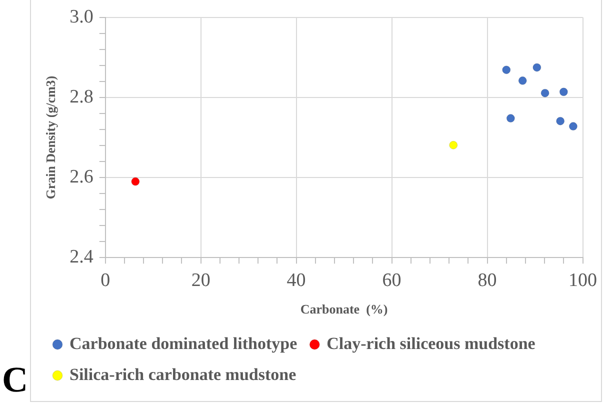  What do you see at coordinates (487, 280) in the screenshot?
I see `x-tick-label: 80` at bounding box center [487, 280].